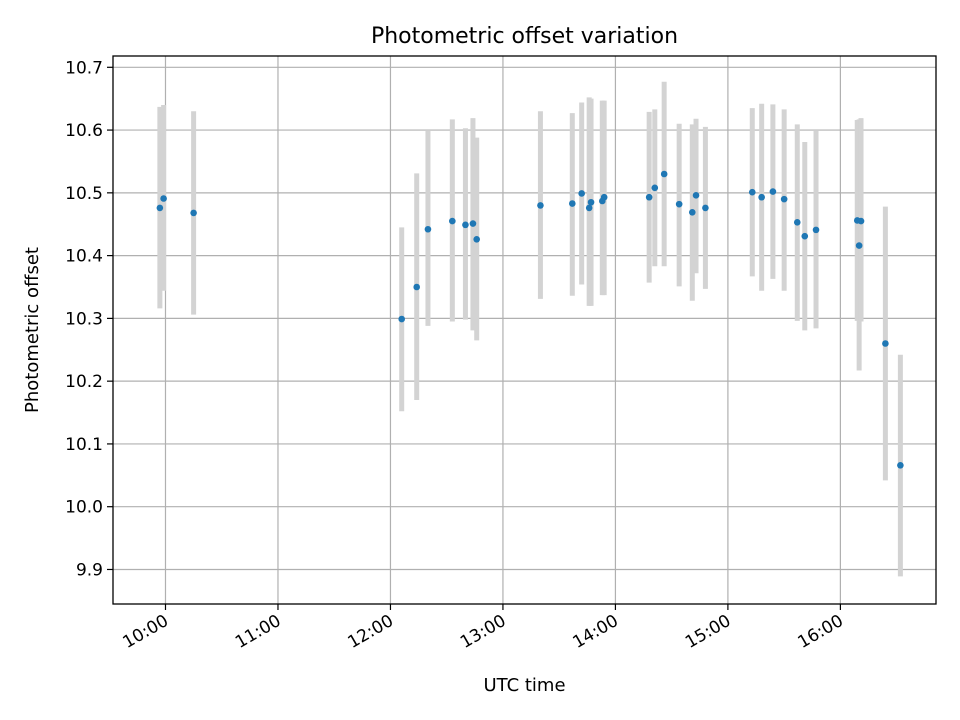 The width and height of the screenshot is (960, 720). I want to click on x-tick-label: 10:00, so click(146, 632).